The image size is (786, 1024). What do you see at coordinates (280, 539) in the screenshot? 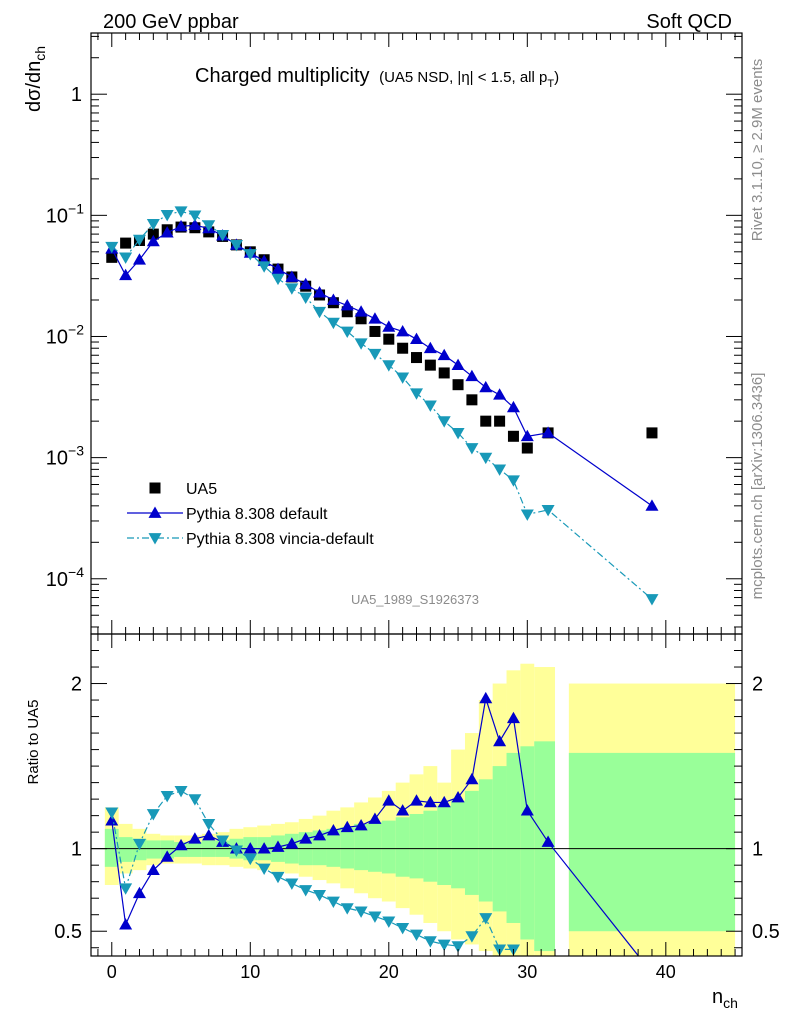
I see `legend-label-2: Pythia 8.308 vincia-default` at bounding box center [280, 539].